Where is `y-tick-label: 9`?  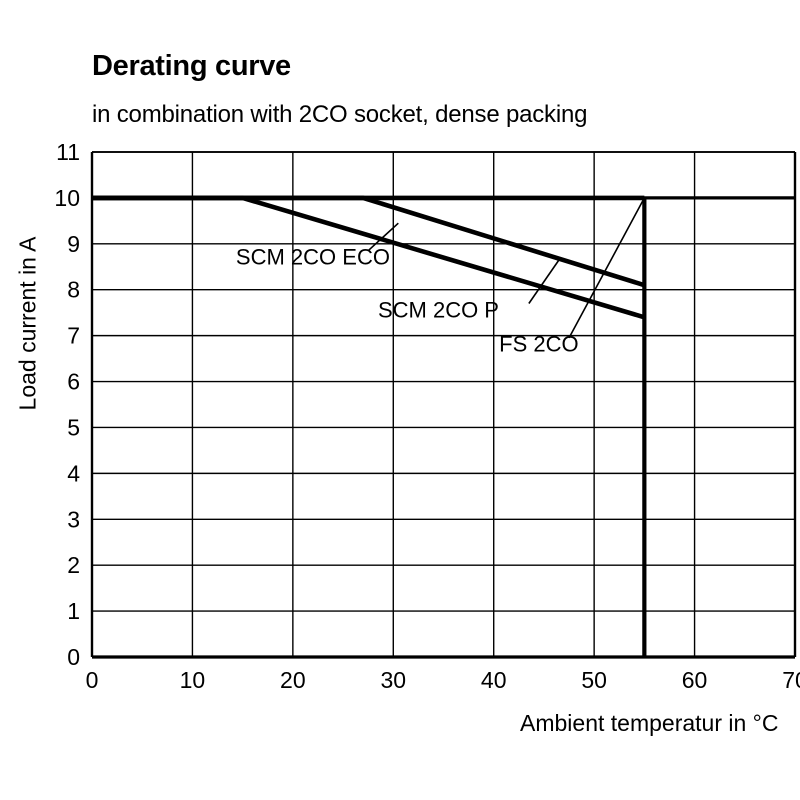 y-tick-label: 9 is located at coordinates (73, 244).